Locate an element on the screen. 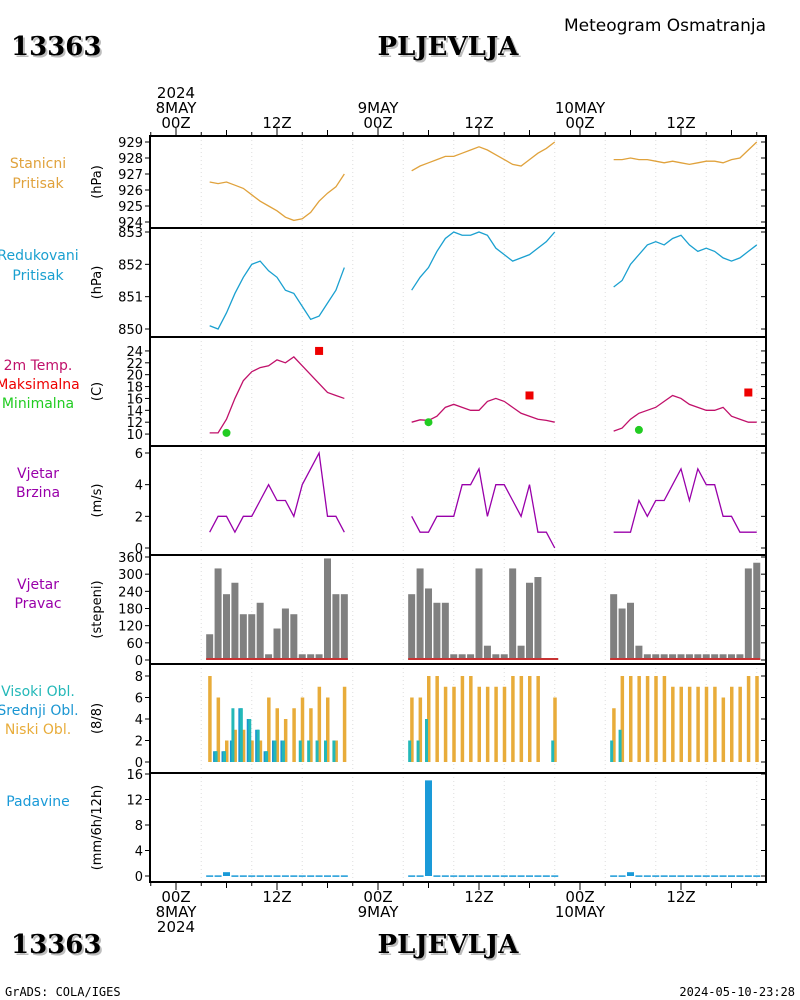 The height and width of the screenshot is (1000, 800). y-tick-label: 853 is located at coordinates (130, 233).